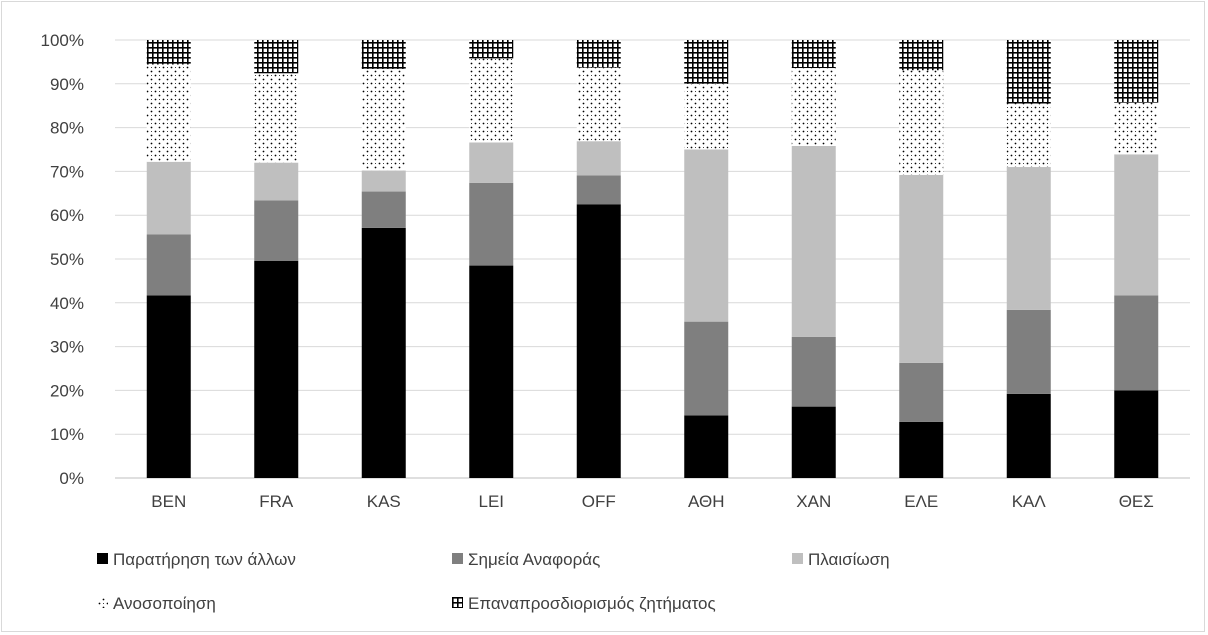 This screenshot has width=1208, height=635. Describe the element at coordinates (652, 501) in the screenshot. I see `x-axis-category-labels: BEN FRA KAS LEI OFF ΑΘΗ ΧΑΝ ΕΛΕ ΚΑΛ ΘΕΣ` at that location.